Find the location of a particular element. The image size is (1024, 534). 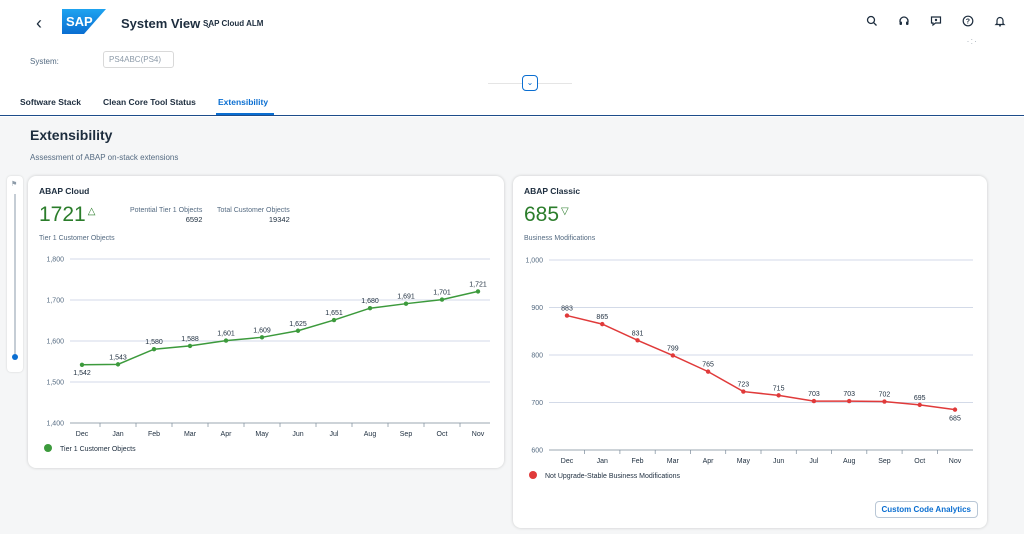

trend-up-icon: △ is located at coordinates (91, 211).